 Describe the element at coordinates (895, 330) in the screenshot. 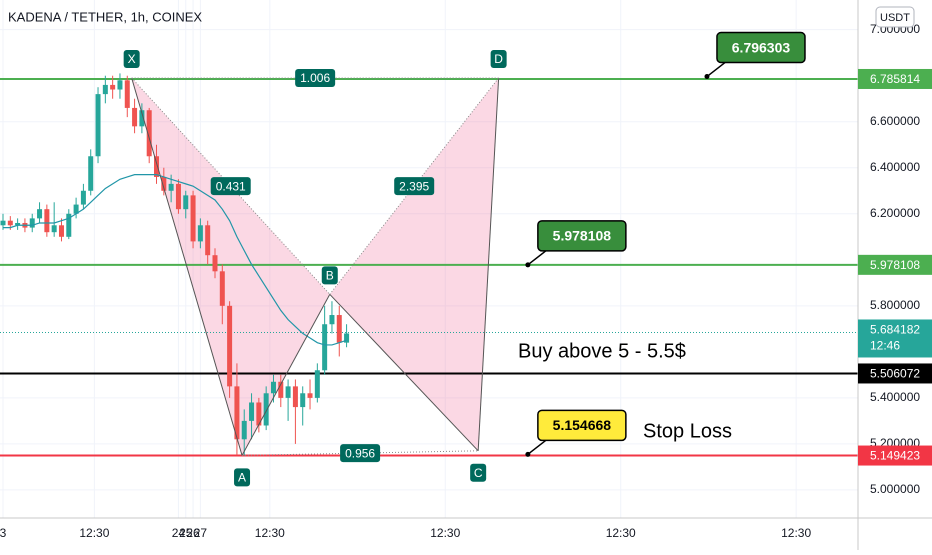

I see `current-price-label: 5.684182` at that location.